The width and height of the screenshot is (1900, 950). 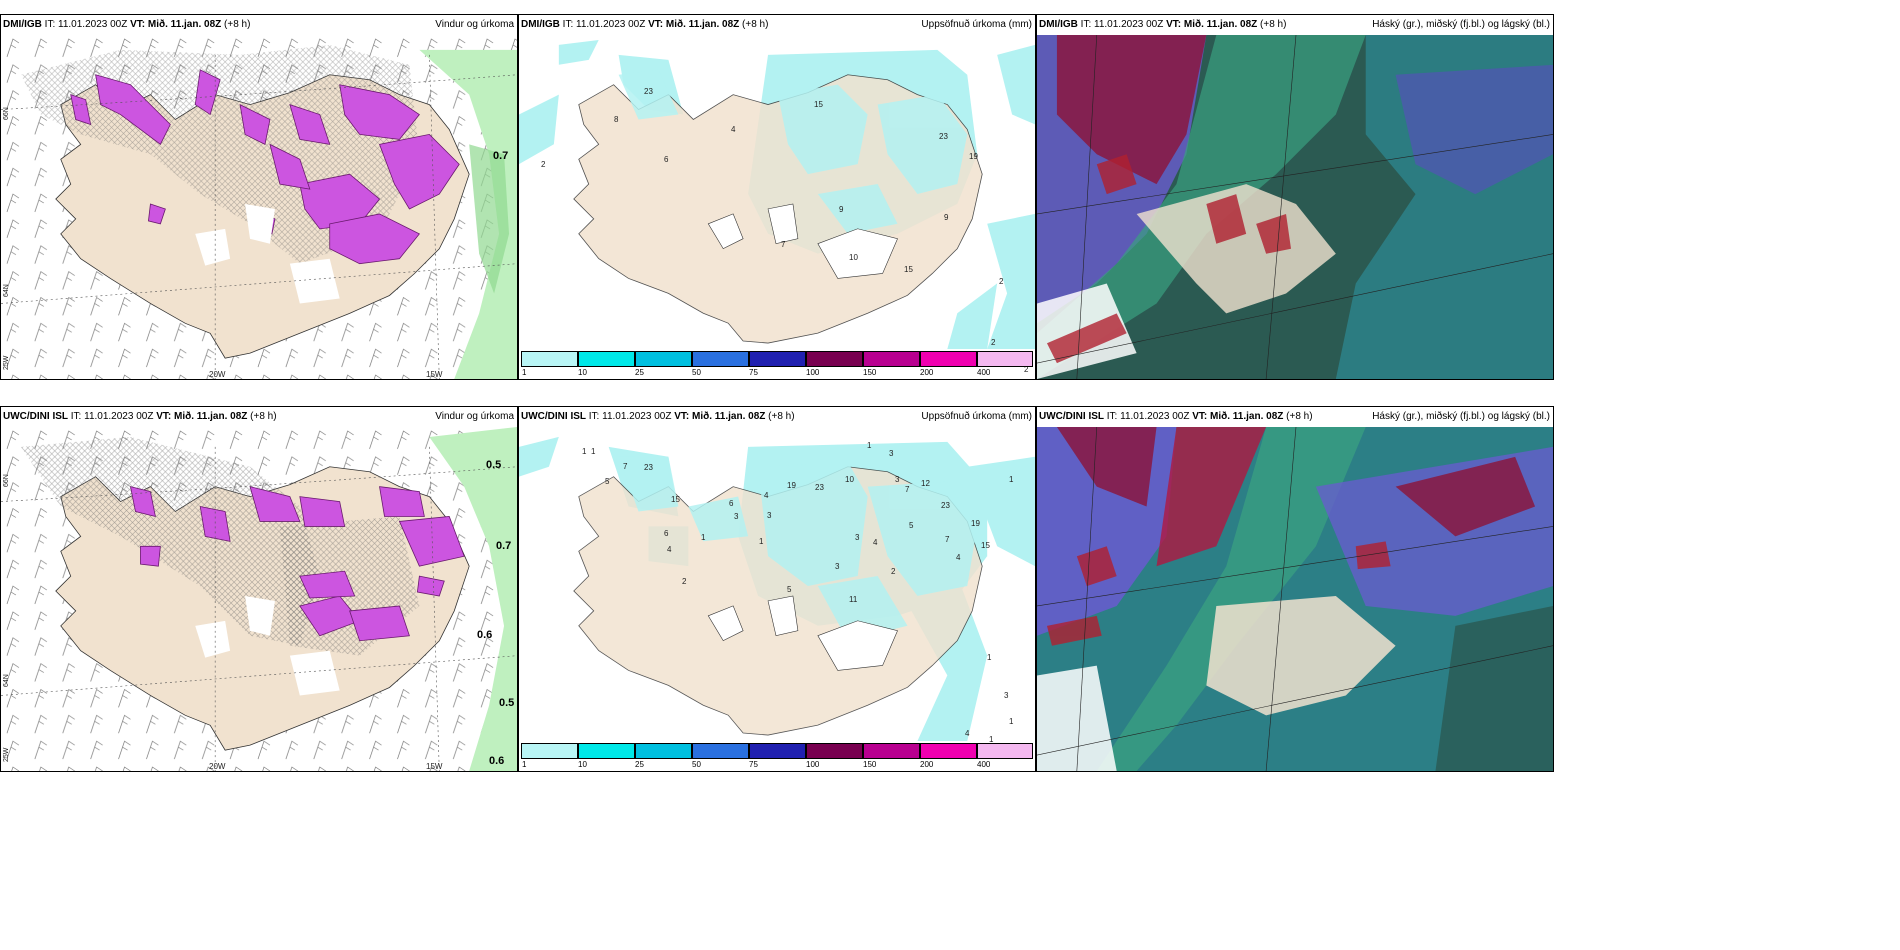 What do you see at coordinates (793, 151) in the screenshot?
I see `precip-over-land` at bounding box center [793, 151].